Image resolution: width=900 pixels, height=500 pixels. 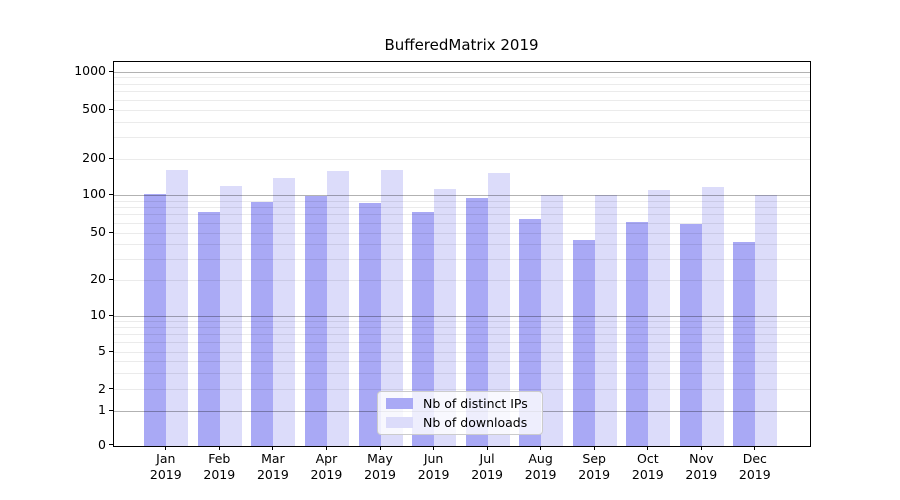 What do you see at coordinates (530, 332) in the screenshot?
I see `bar-distinct-ips-aug` at bounding box center [530, 332].